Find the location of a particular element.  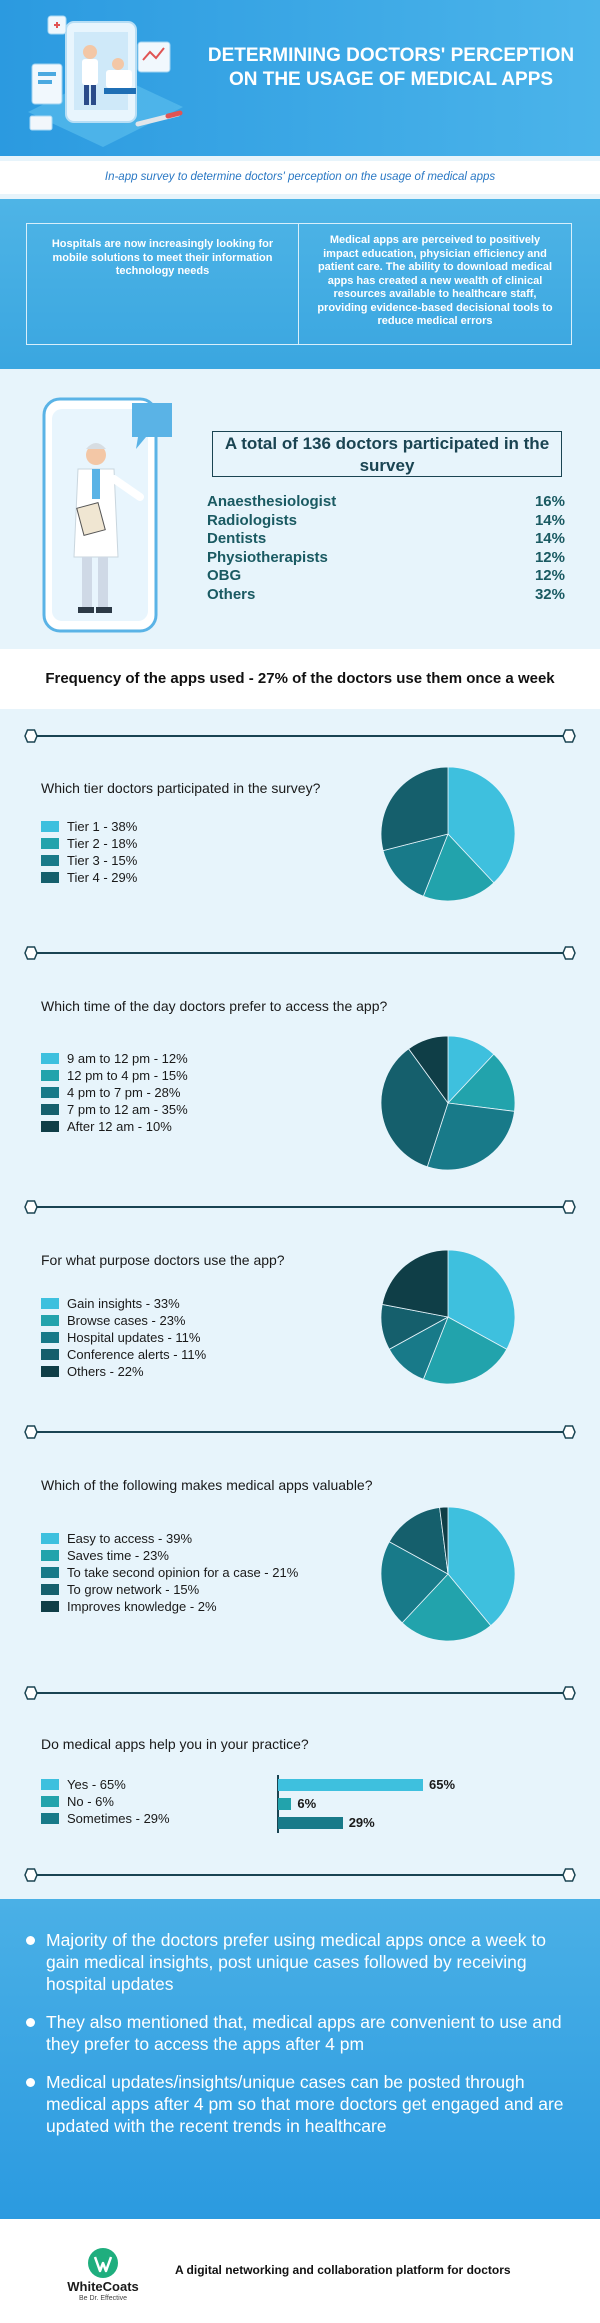

legend-label: Tier 4 - 29% is located at coordinates (102, 877).